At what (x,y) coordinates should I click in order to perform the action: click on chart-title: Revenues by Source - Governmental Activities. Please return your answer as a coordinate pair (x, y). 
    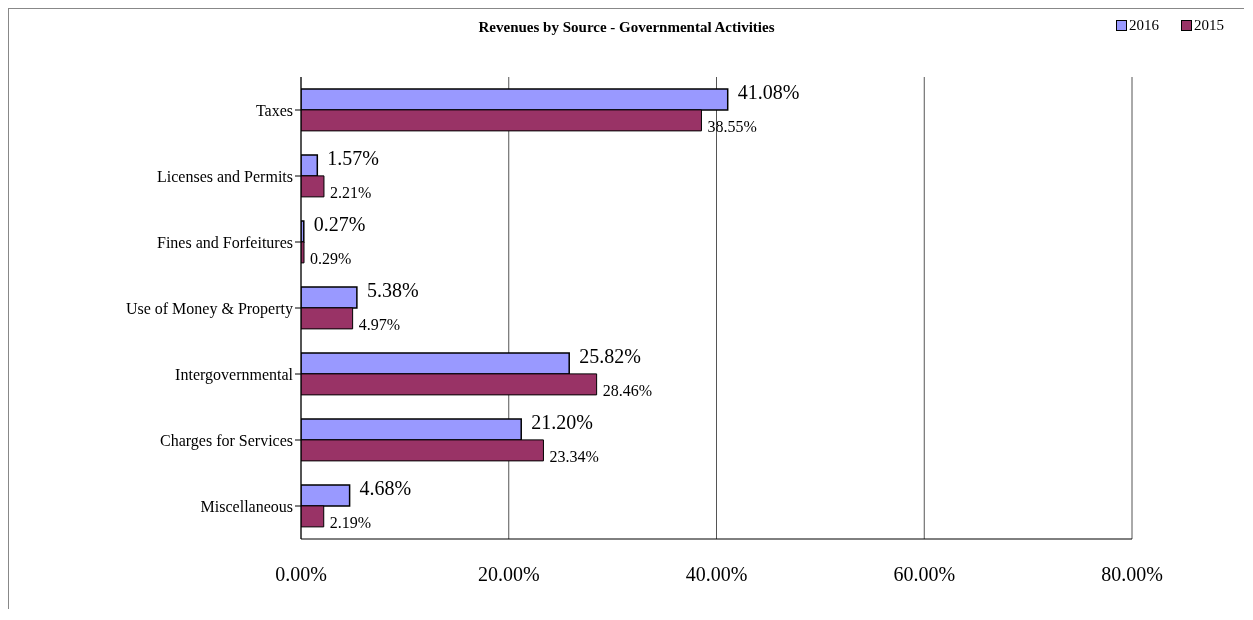
    Looking at the image, I should click on (626, 27).